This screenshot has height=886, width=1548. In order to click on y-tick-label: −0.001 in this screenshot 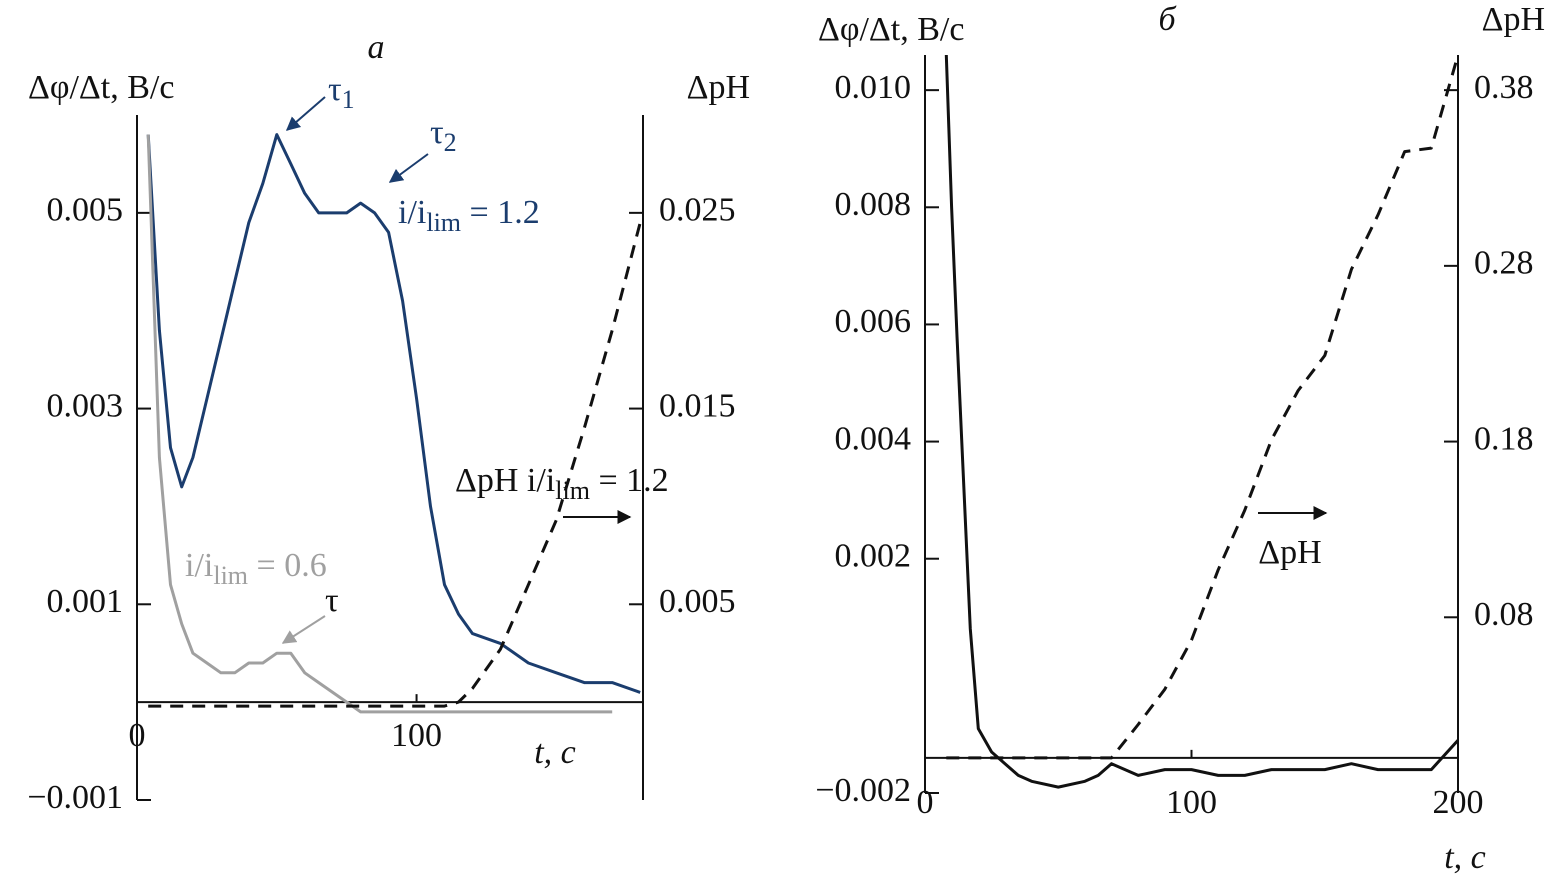, I will do `click(75, 797)`.